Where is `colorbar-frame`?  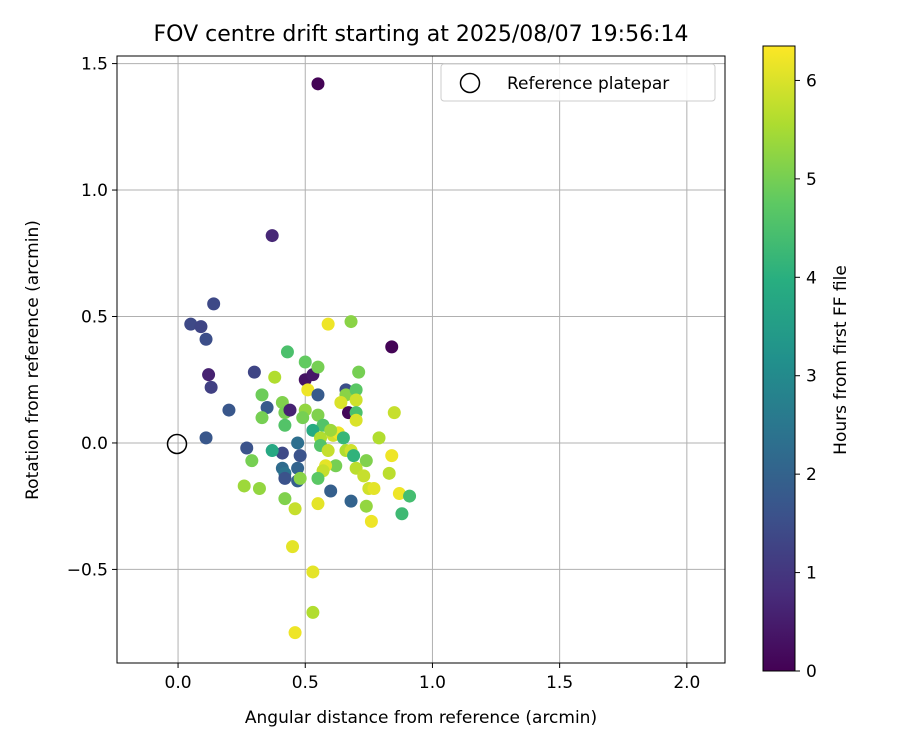
colorbar-frame is located at coordinates (779, 358).